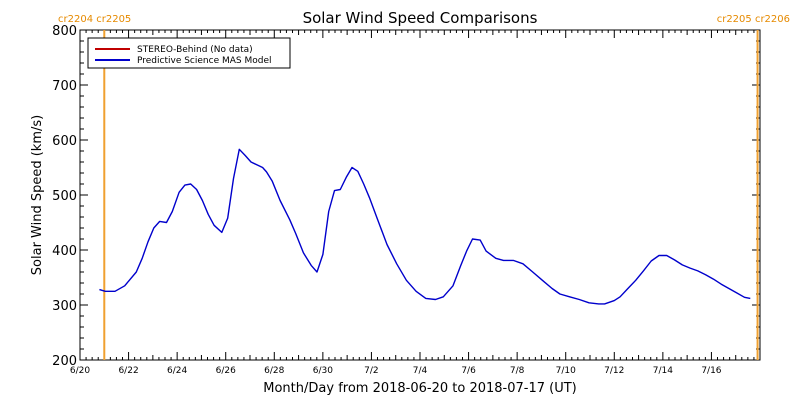  I want to click on x-tick-label: 6/28, so click(274, 371).